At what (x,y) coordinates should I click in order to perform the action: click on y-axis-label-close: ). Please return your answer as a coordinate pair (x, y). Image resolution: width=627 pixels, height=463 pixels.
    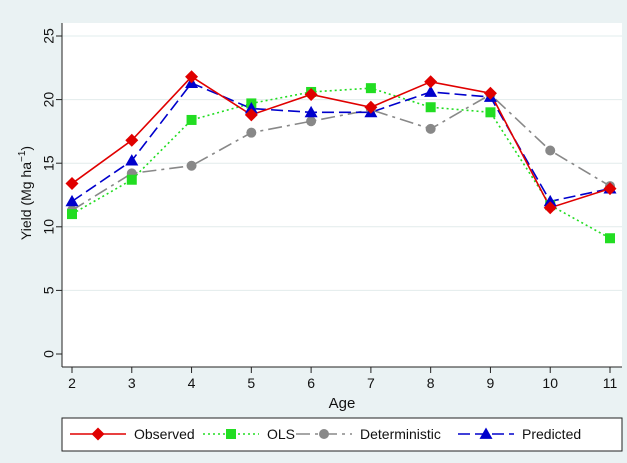
    Looking at the image, I should click on (26, 148).